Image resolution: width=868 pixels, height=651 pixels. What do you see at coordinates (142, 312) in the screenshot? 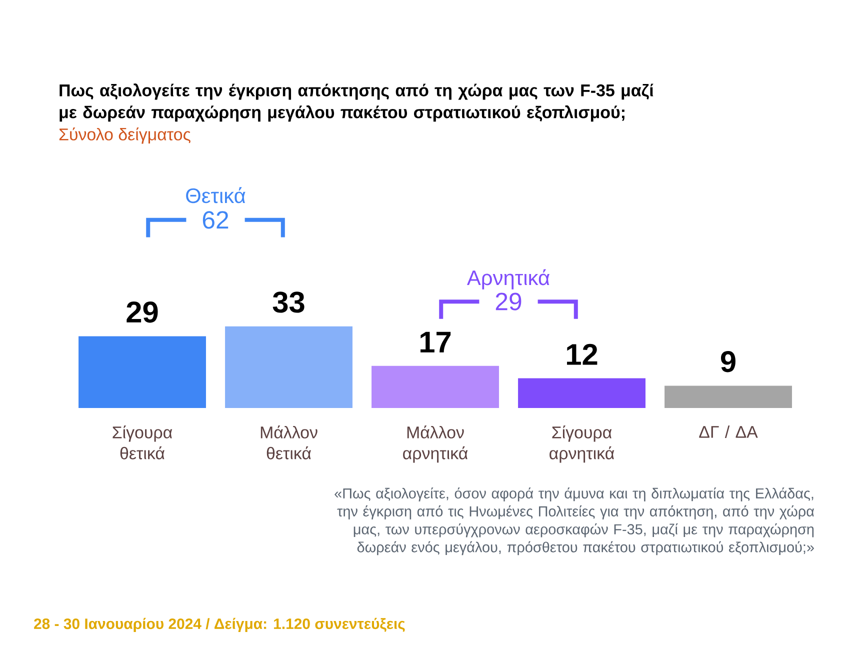
I see `data-label: 29` at bounding box center [142, 312].